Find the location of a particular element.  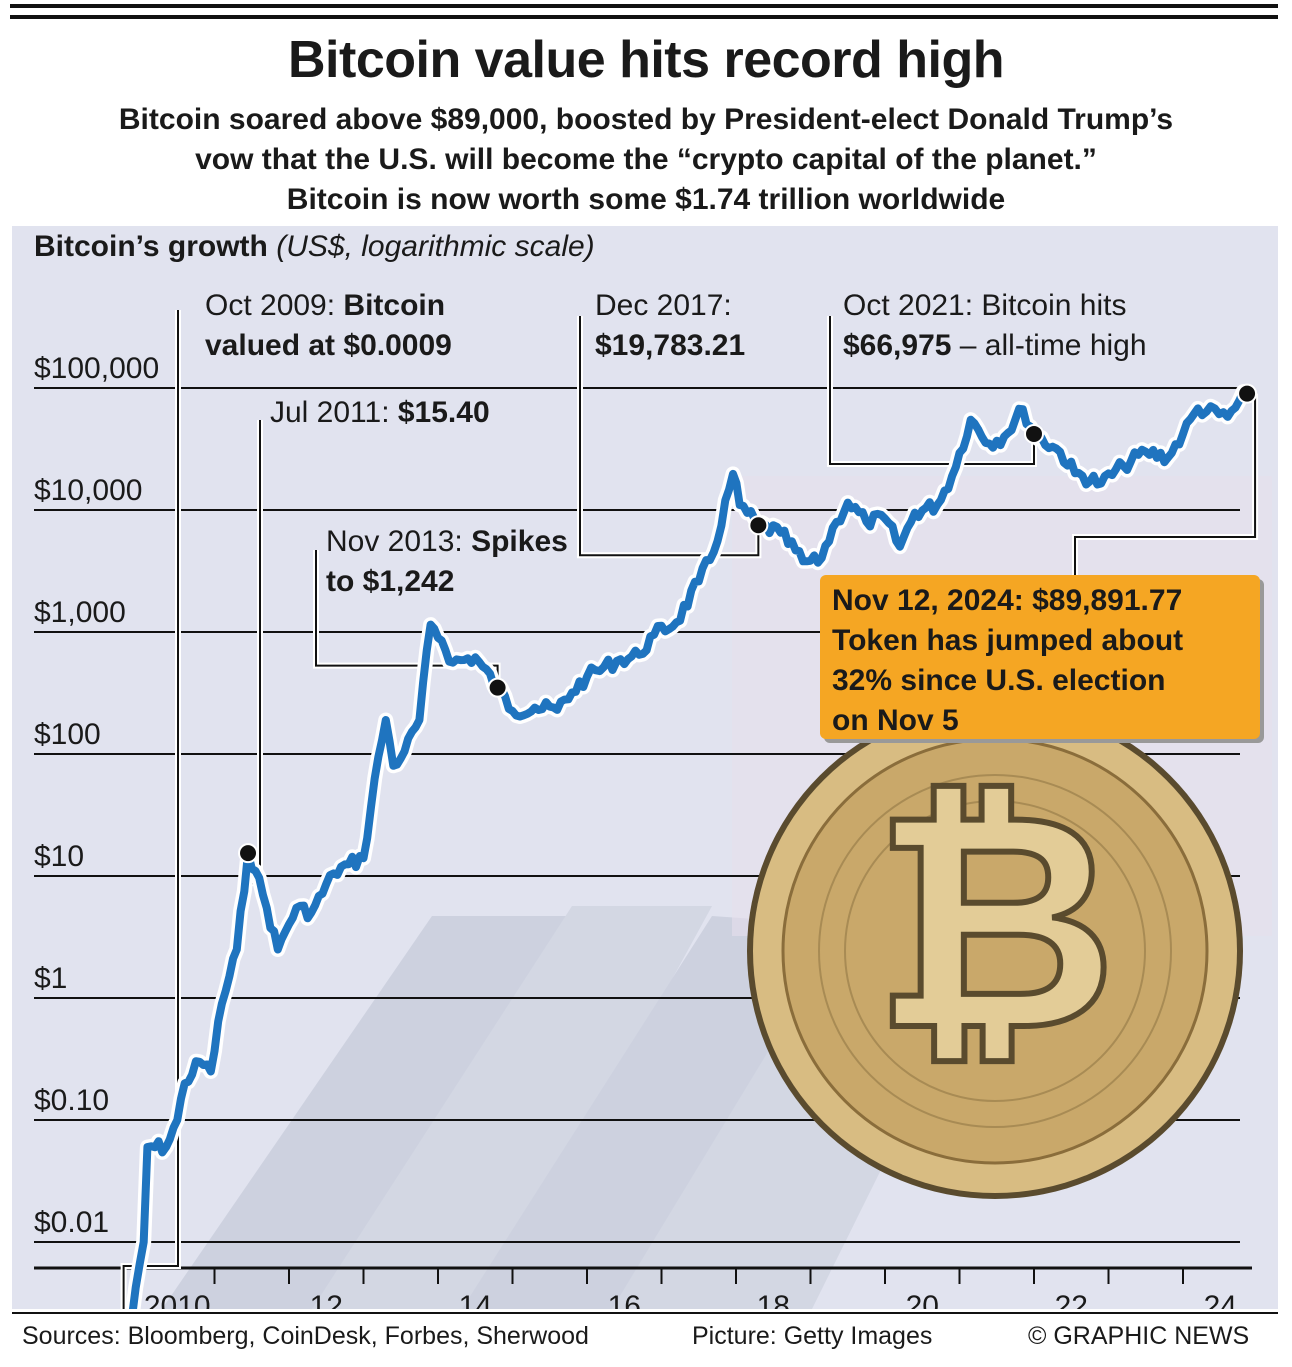

callout-nov2024-line3: 32% since U.S. election is located at coordinates (999, 680).